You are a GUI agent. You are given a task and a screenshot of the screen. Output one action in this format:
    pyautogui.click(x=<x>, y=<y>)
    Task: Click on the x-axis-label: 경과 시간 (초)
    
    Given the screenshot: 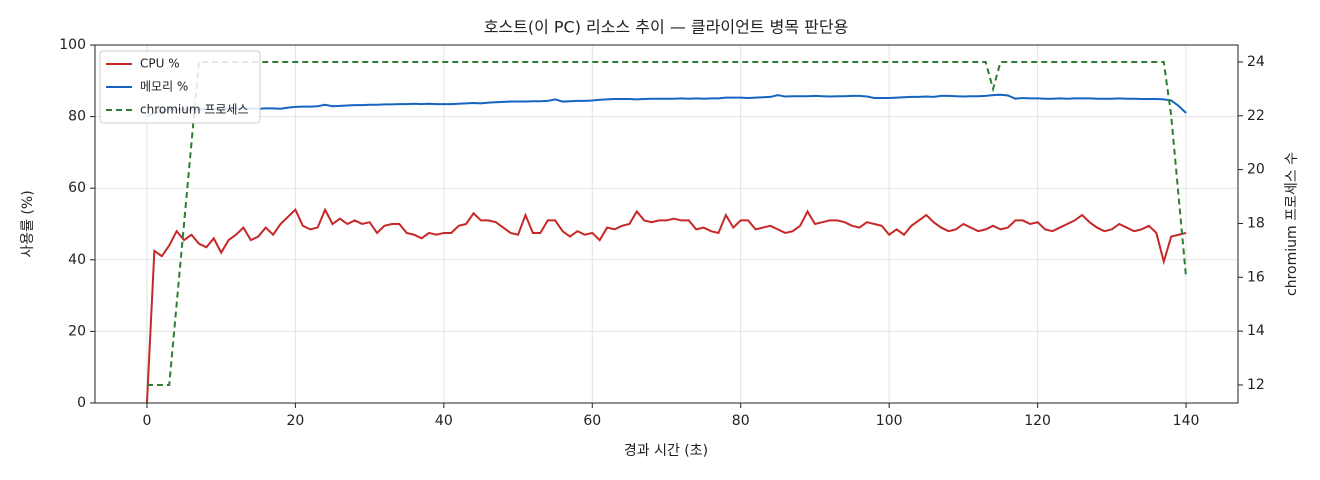 What is the action you would take?
    pyautogui.click(x=666, y=451)
    